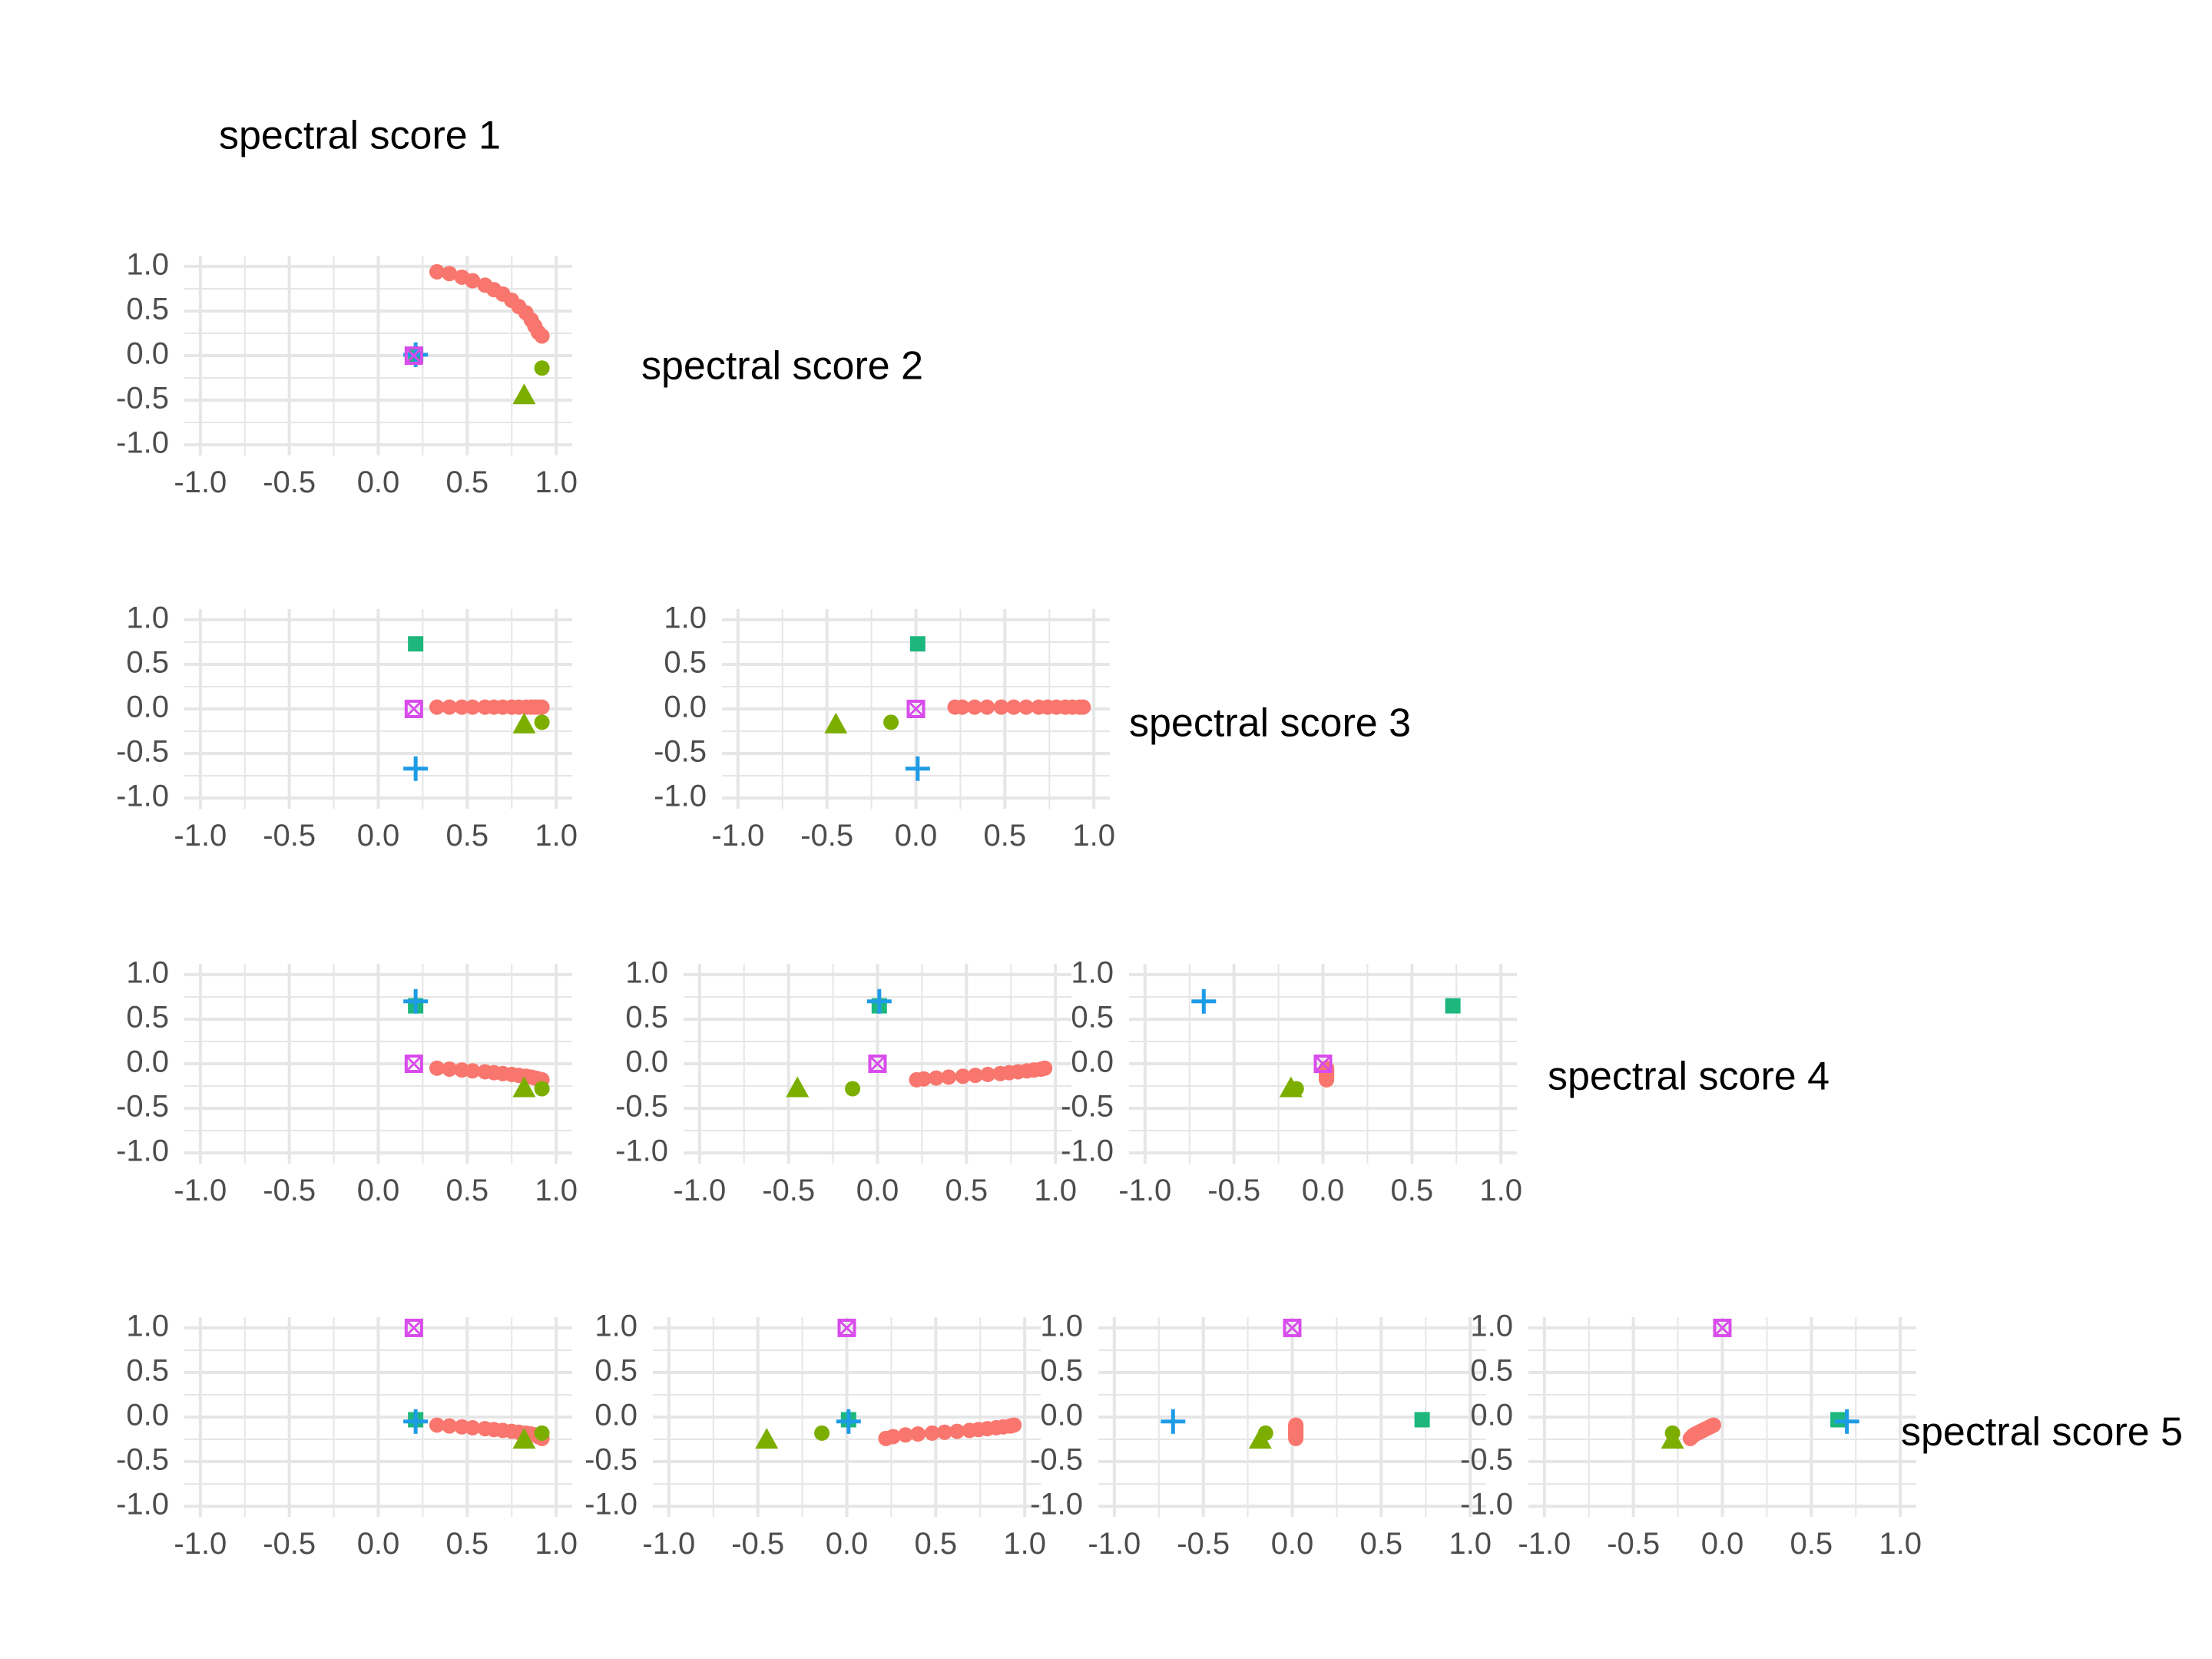 The height and width of the screenshot is (1659, 2212). I want to click on panel-1-2-y-tick-label: 0.5, so click(147, 309).